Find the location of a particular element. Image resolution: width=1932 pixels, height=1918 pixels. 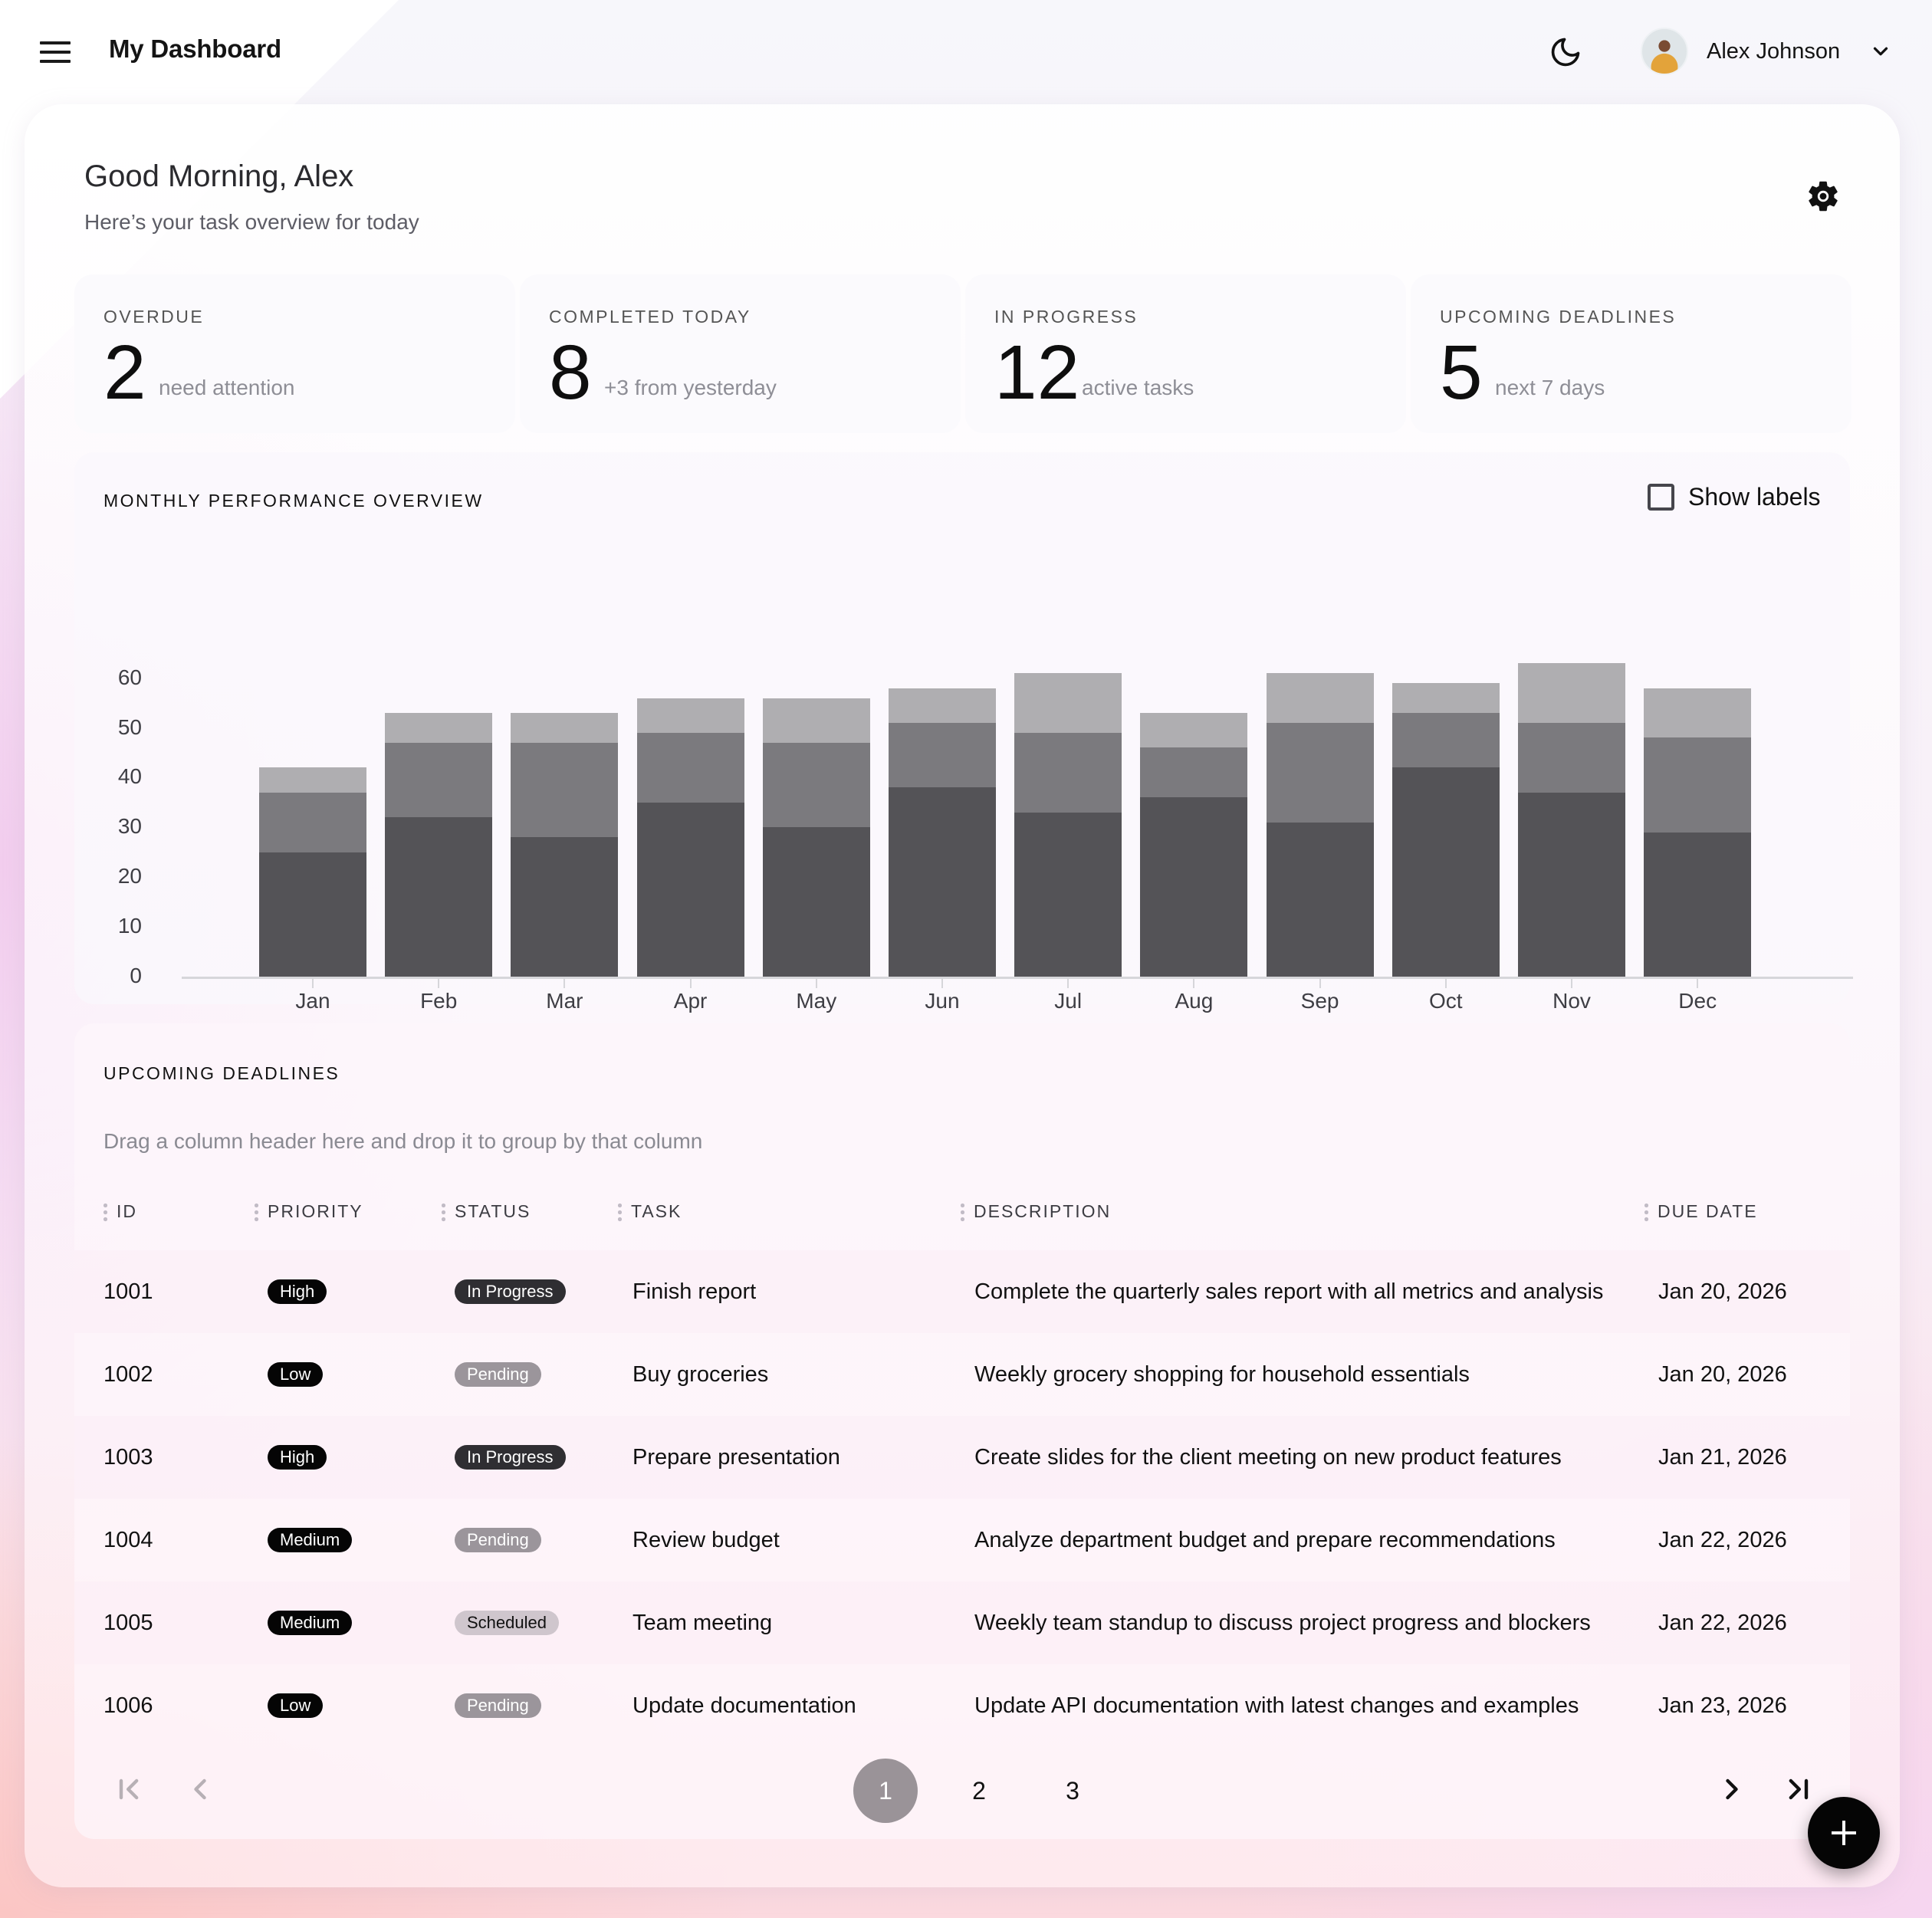

bar-jul is located at coordinates (1068, 825).